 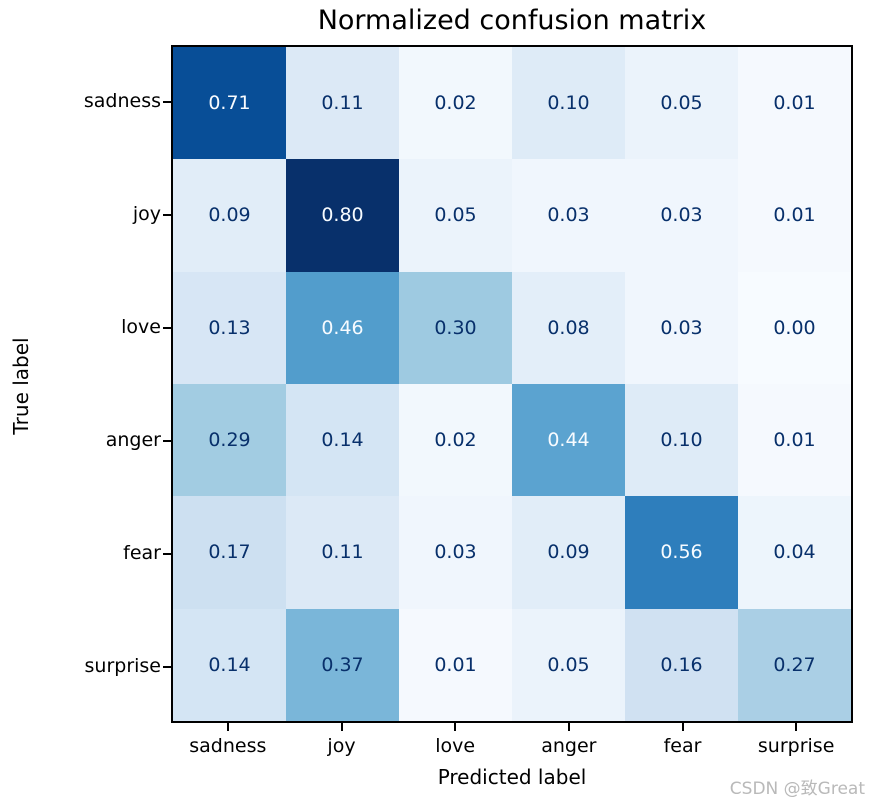 I want to click on x-tick-label: surprise, so click(x=796, y=746).